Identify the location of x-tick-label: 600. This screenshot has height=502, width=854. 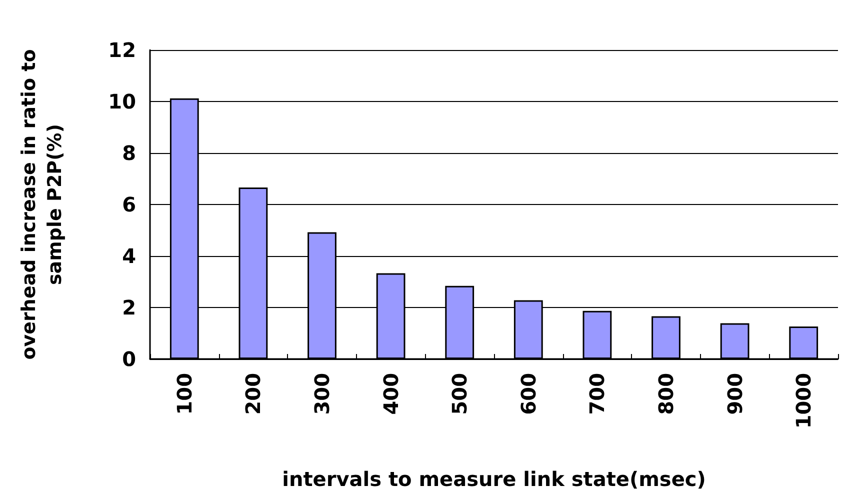
(528, 394).